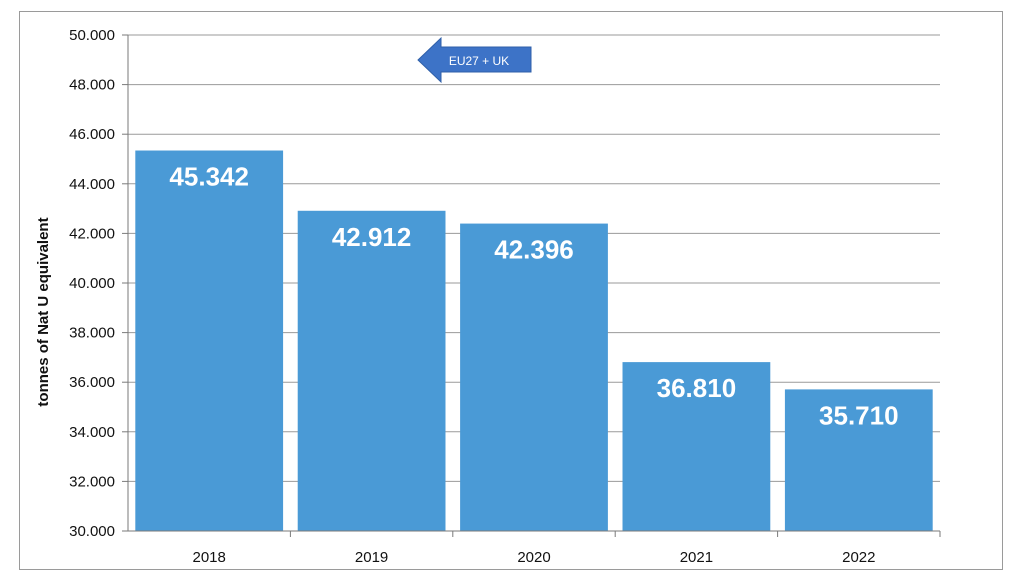  Describe the element at coordinates (534, 250) in the screenshot. I see `bar-value-label: 42.396` at that location.